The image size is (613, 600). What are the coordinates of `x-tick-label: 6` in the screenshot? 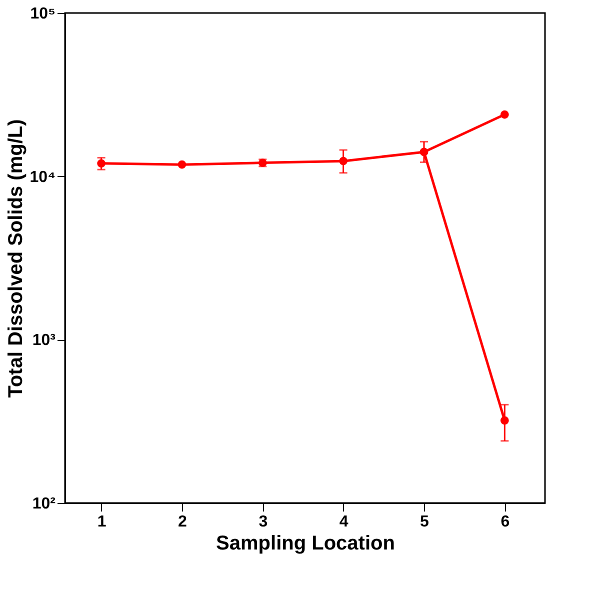 It's located at (505, 522).